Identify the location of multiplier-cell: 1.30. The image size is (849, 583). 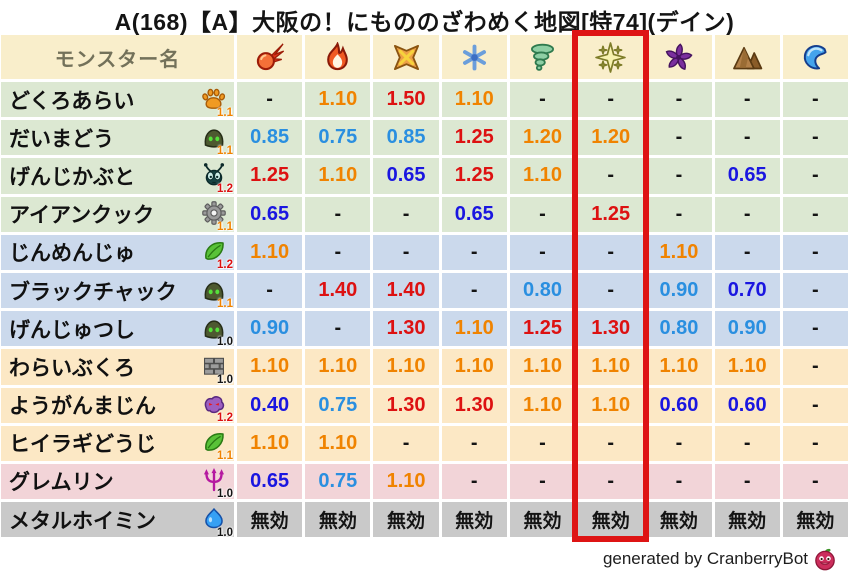
(474, 405).